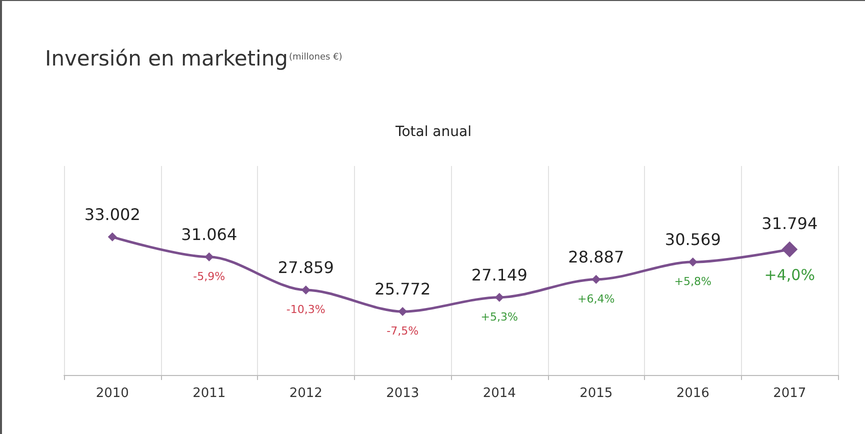  I want to click on data-label: 27.859, so click(306, 268).